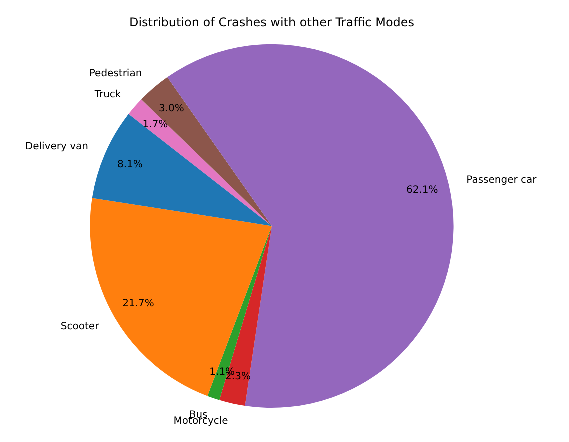 Image resolution: width=569 pixels, height=442 pixels. What do you see at coordinates (422, 190) in the screenshot?
I see `data-label: 62.1%` at bounding box center [422, 190].